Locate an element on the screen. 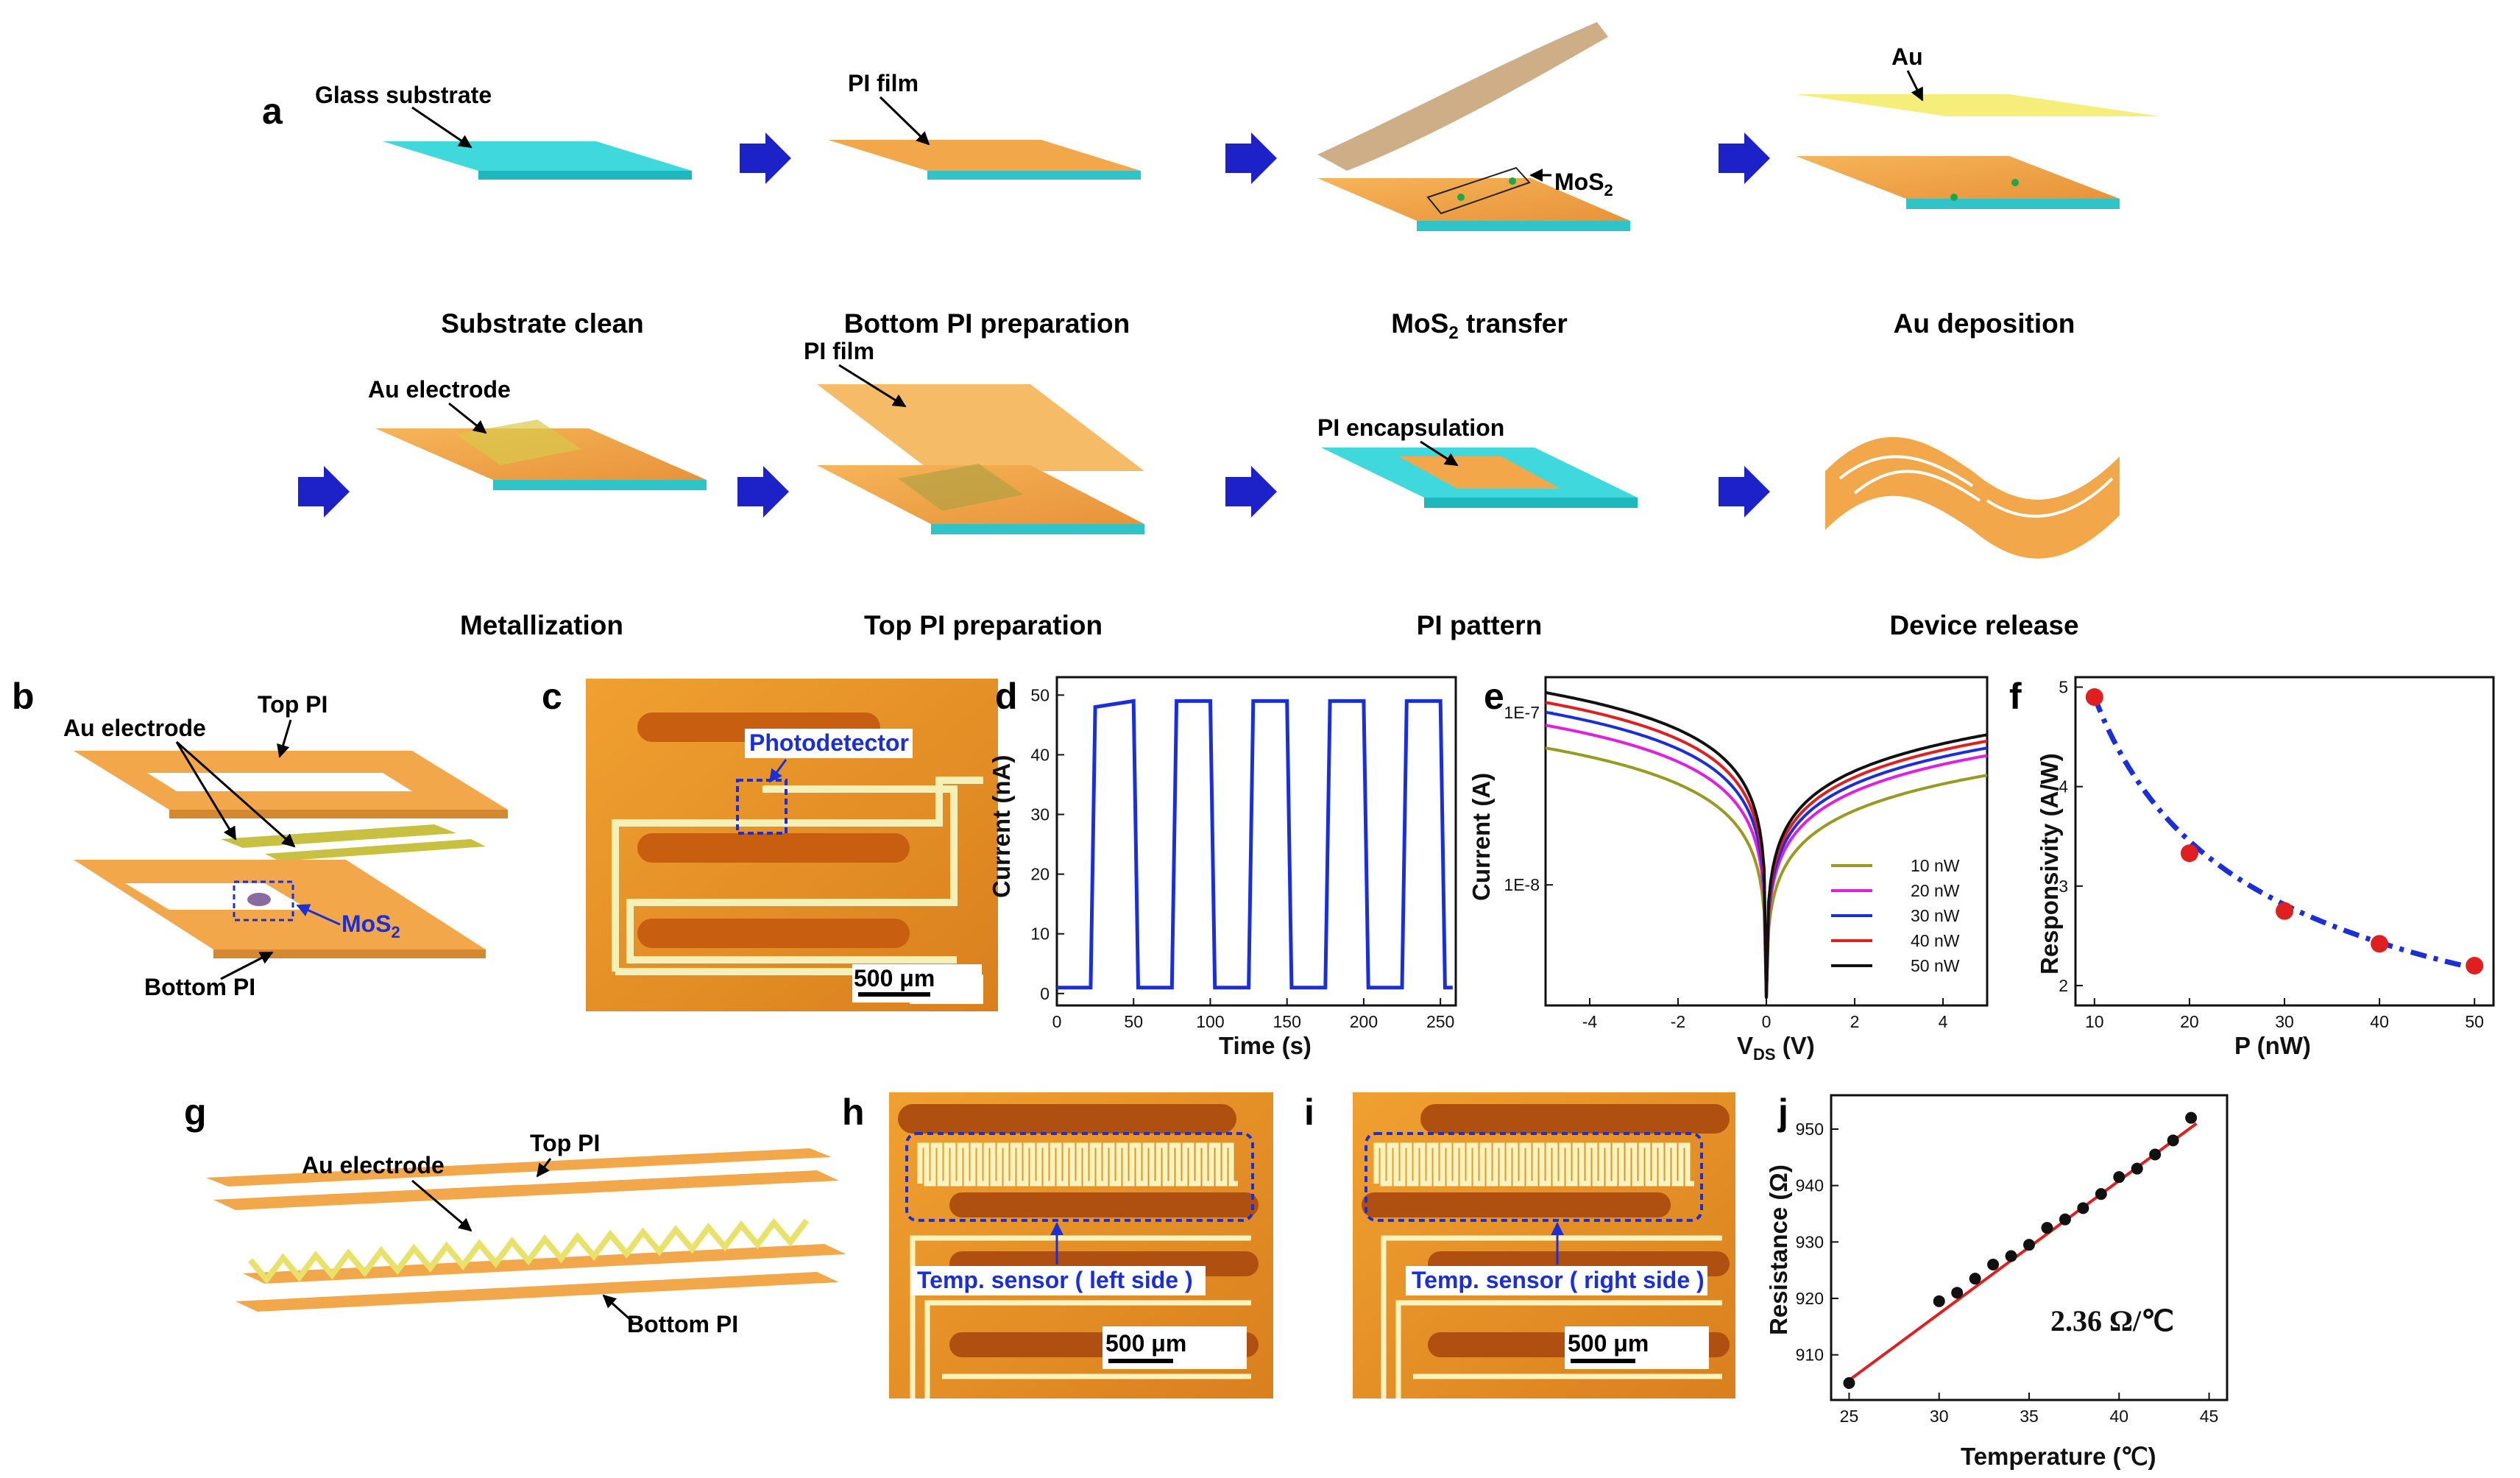 The height and width of the screenshot is (1478, 2520). panel-j-ylabel: Resistance (Ω) is located at coordinates (1778, 1249).